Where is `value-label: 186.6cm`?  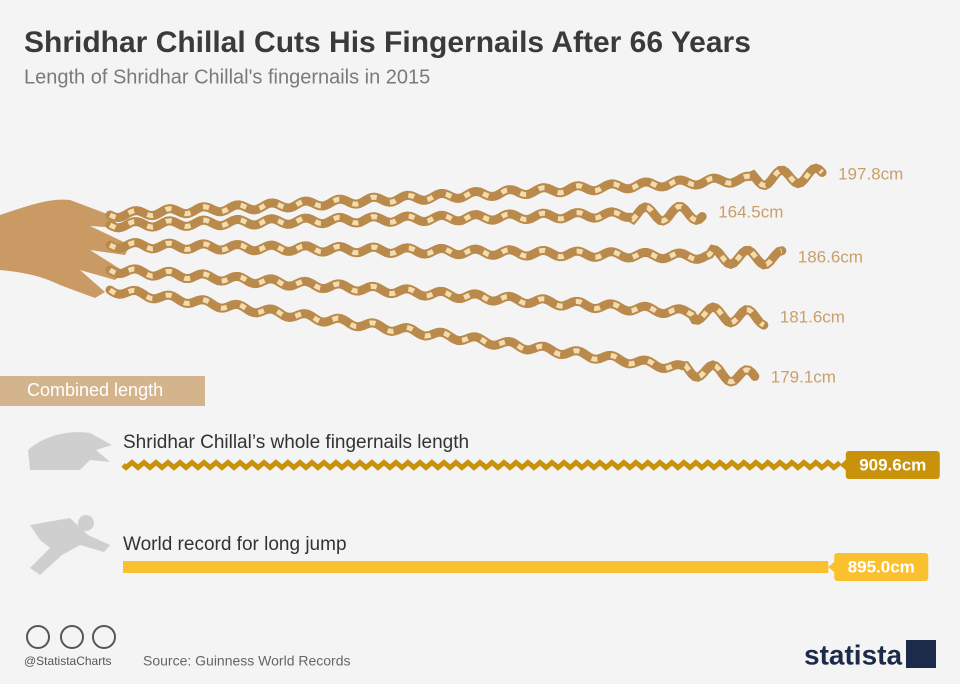
value-label: 186.6cm is located at coordinates (830, 256).